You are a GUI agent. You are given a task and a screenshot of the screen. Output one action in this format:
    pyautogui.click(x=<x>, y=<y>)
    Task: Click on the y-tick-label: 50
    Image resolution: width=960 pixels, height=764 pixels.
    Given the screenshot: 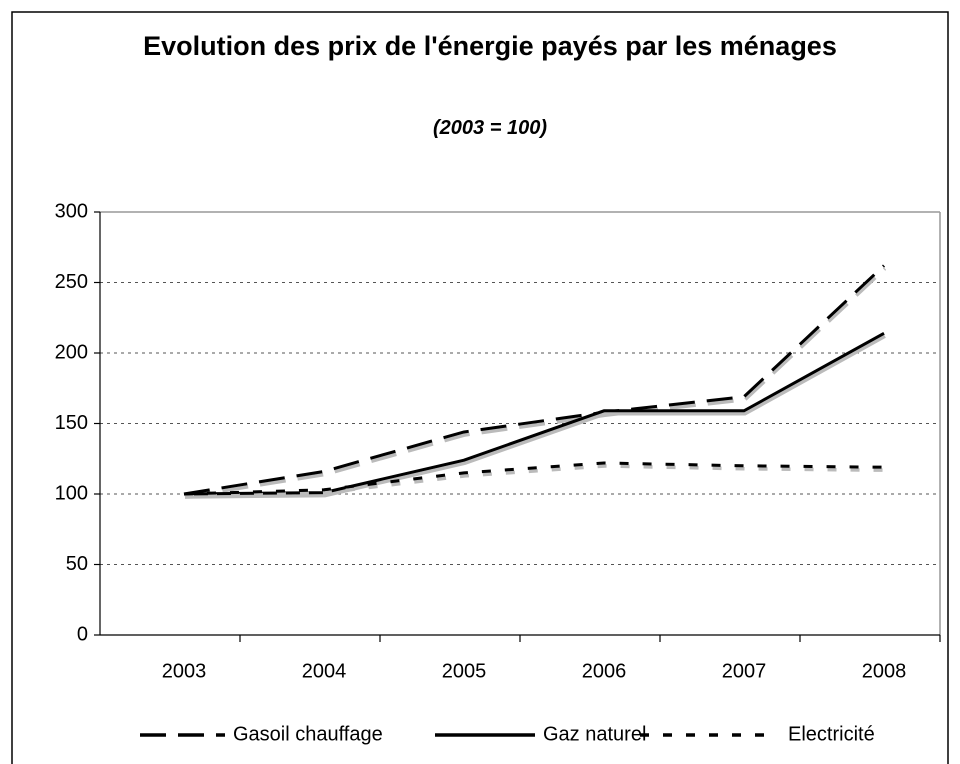 What is the action you would take?
    pyautogui.click(x=77, y=564)
    